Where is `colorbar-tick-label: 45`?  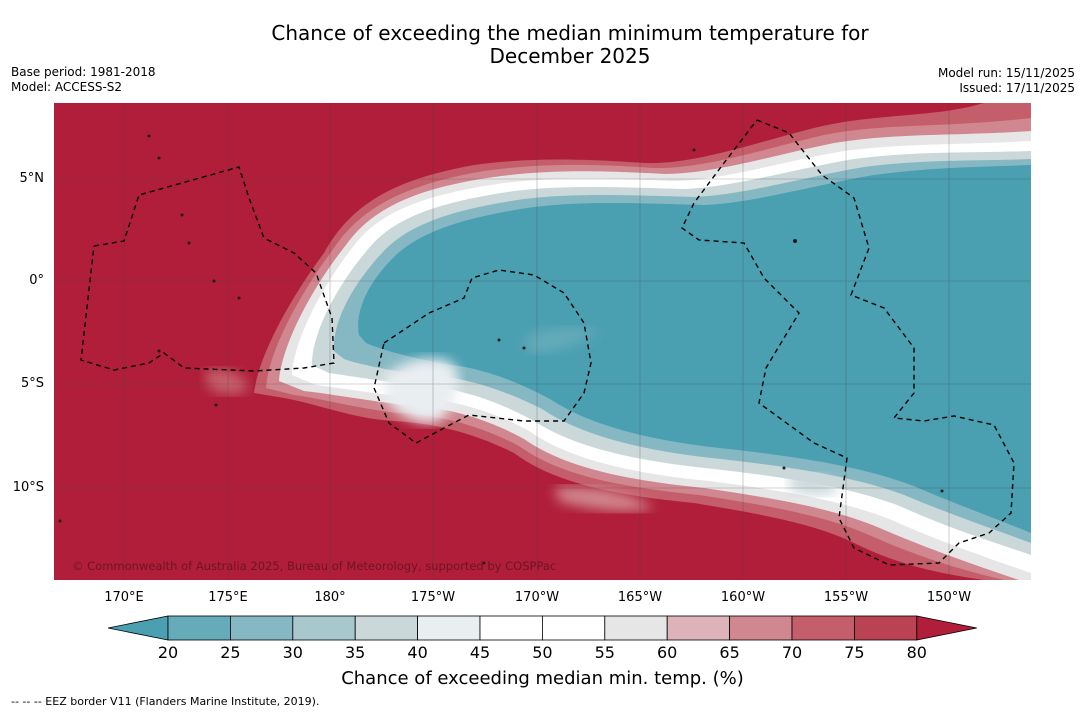
colorbar-tick-label: 45 is located at coordinates (480, 652).